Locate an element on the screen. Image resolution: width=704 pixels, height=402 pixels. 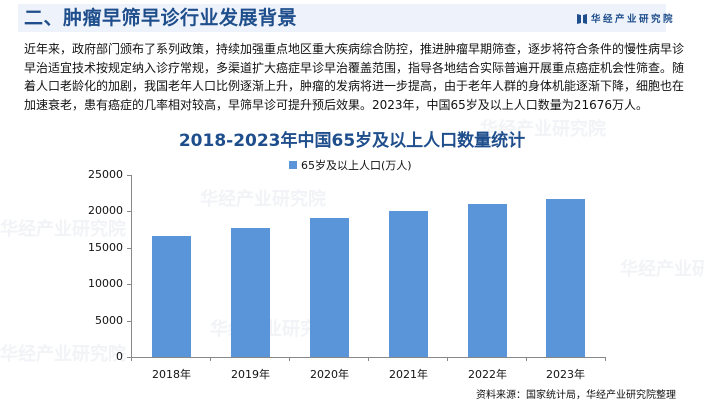
y-tick-label: 10000 is located at coordinates (105, 283).